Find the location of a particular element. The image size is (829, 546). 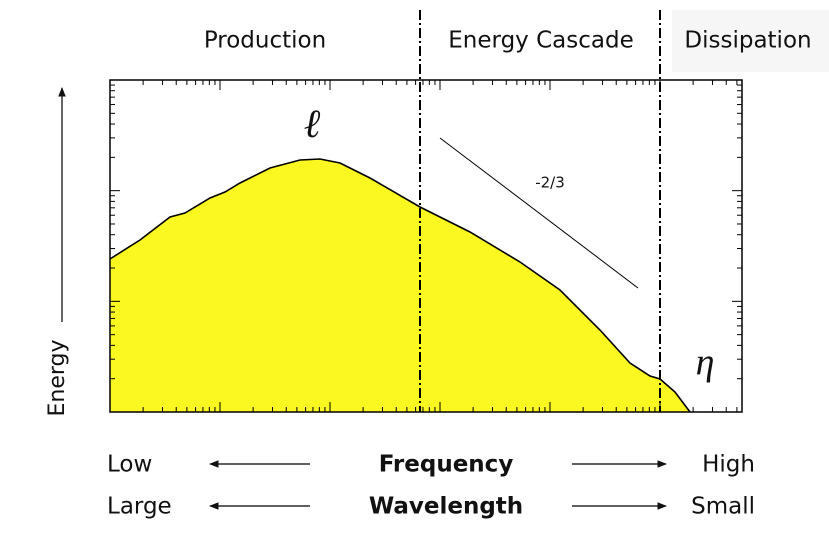

region-label: Energy Cascade is located at coordinates (540, 41).